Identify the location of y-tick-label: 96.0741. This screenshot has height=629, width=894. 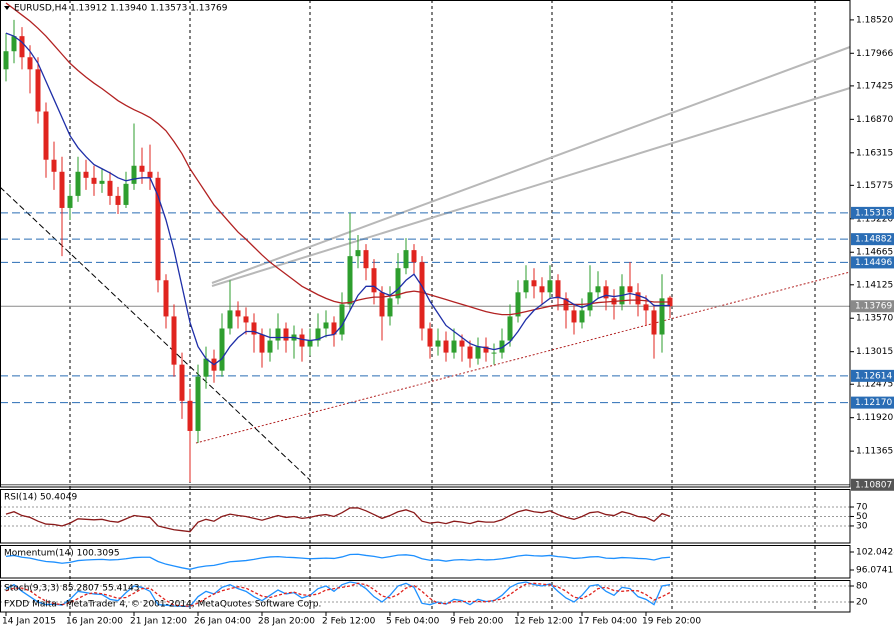
(874, 570).